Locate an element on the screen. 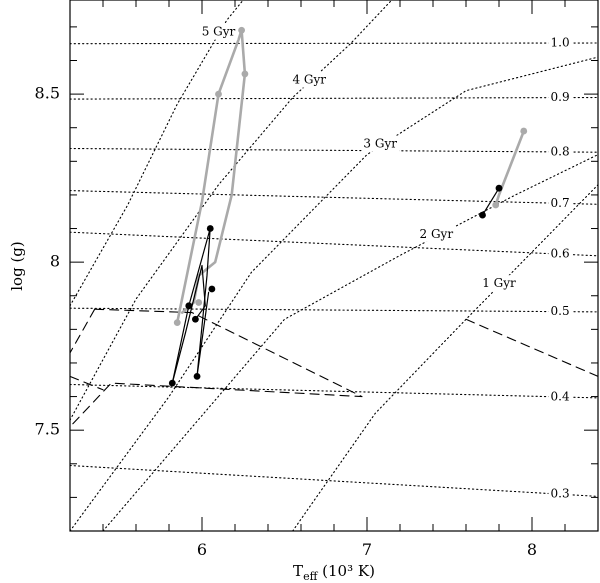  isochrone-label-2-Gyr-backdrop is located at coordinates (436, 233).